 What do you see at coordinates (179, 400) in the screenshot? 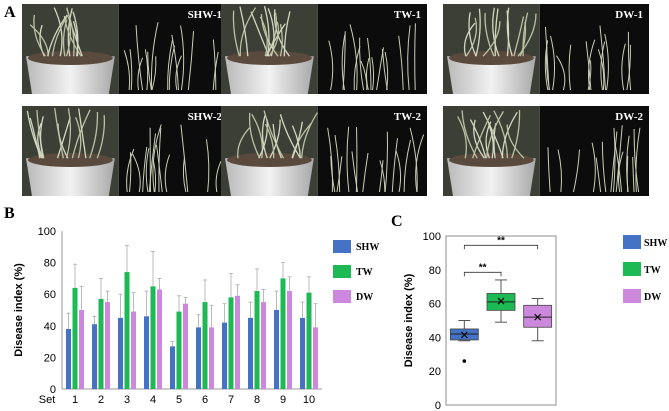
I see `x-tick-label: 5` at bounding box center [179, 400].